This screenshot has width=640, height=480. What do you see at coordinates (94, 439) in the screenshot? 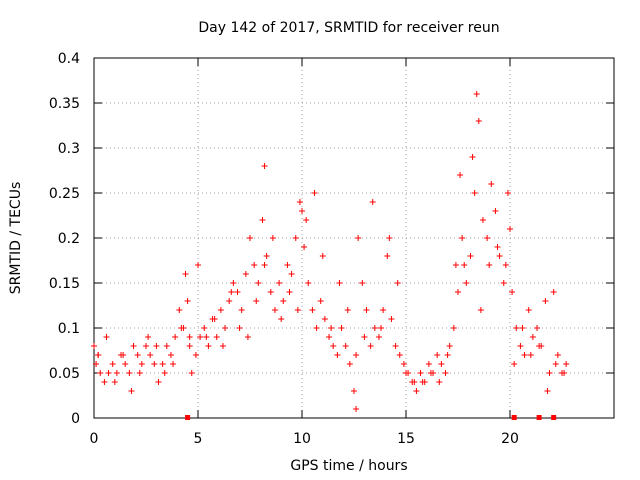
I see `x-tick-label: 0` at bounding box center [94, 439].